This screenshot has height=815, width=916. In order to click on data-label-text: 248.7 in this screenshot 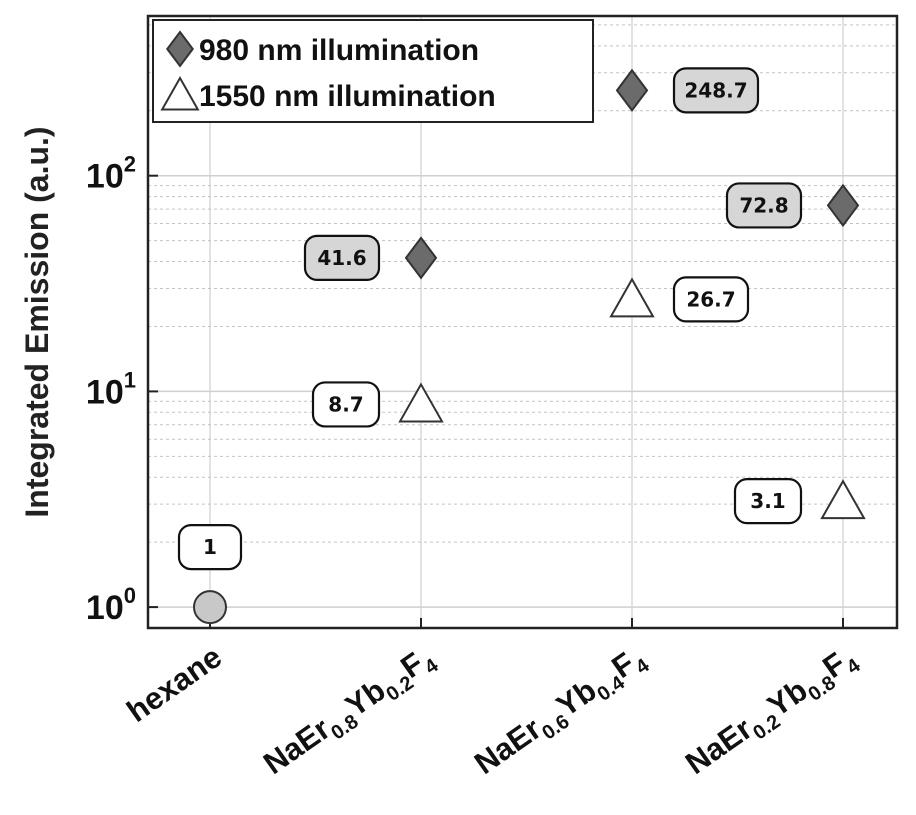, I will do `click(715, 90)`.